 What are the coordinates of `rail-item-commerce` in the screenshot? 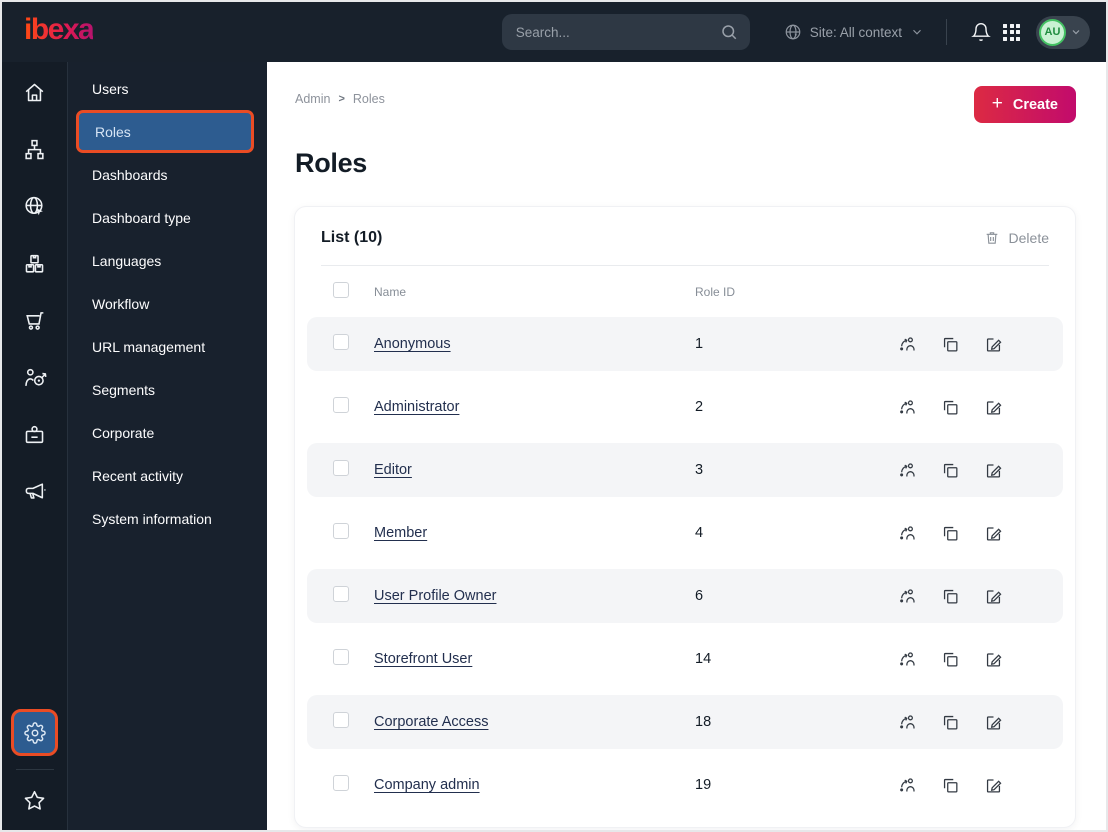 It's located at (35, 320).